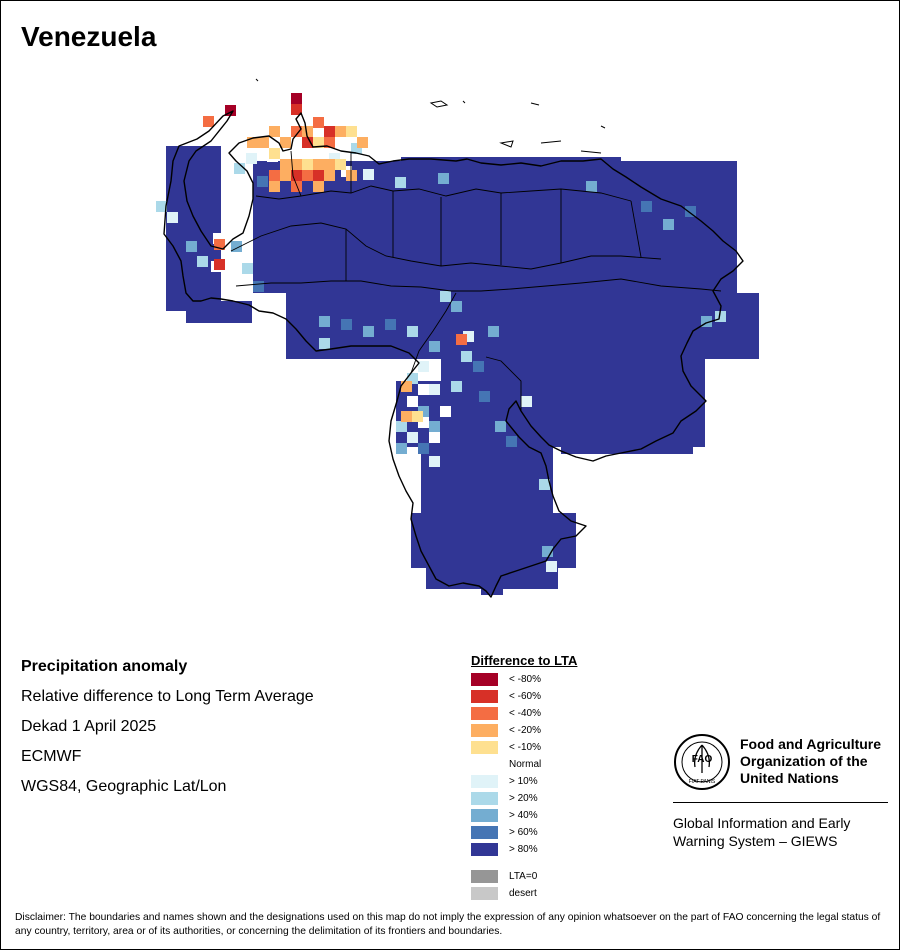  Describe the element at coordinates (51, 756) in the screenshot. I see `map-model: ECMWF` at that location.